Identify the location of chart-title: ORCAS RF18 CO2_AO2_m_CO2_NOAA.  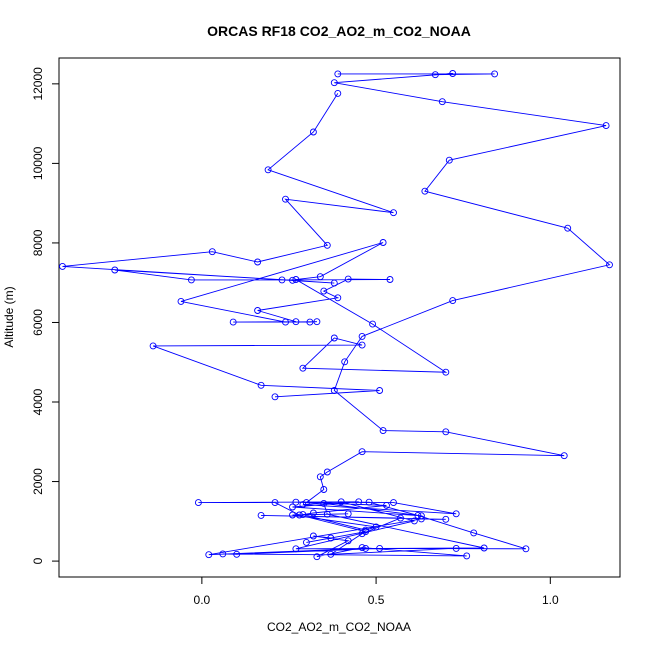
(339, 31).